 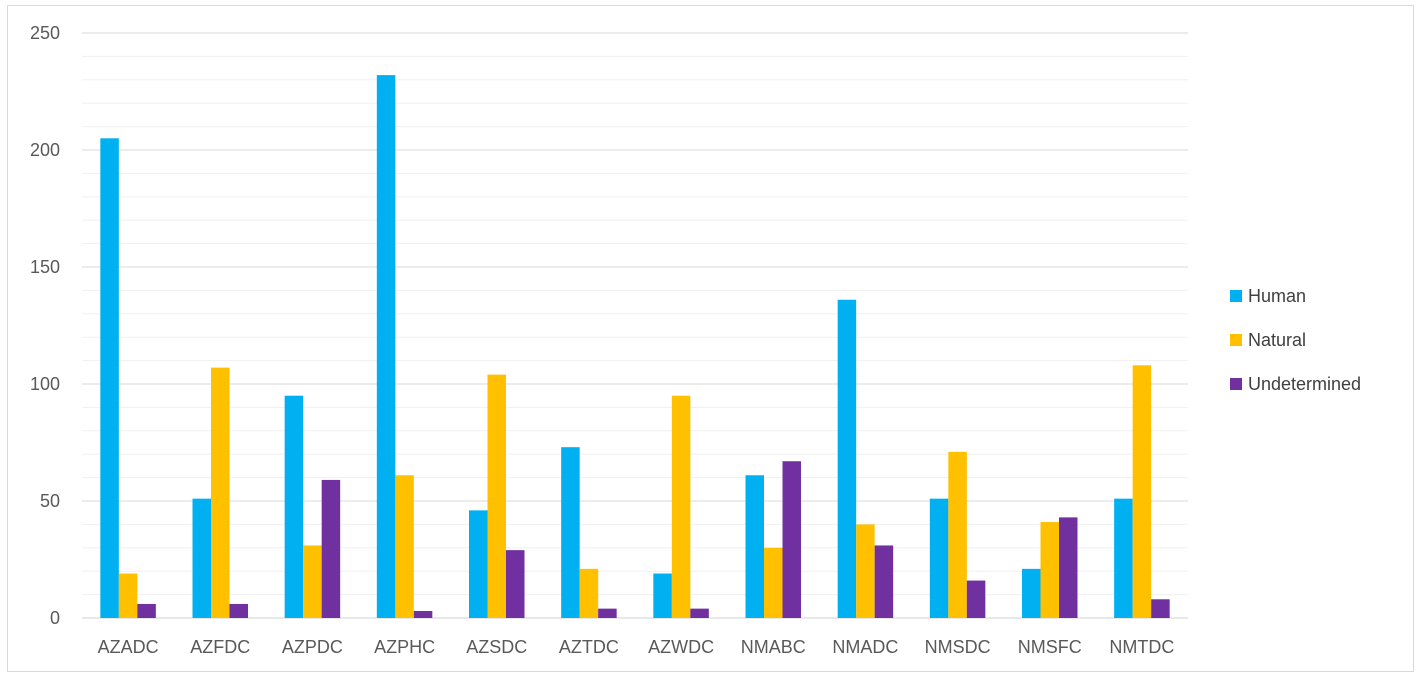 What do you see at coordinates (865, 647) in the screenshot?
I see `x-tick-label: NMADC` at bounding box center [865, 647].